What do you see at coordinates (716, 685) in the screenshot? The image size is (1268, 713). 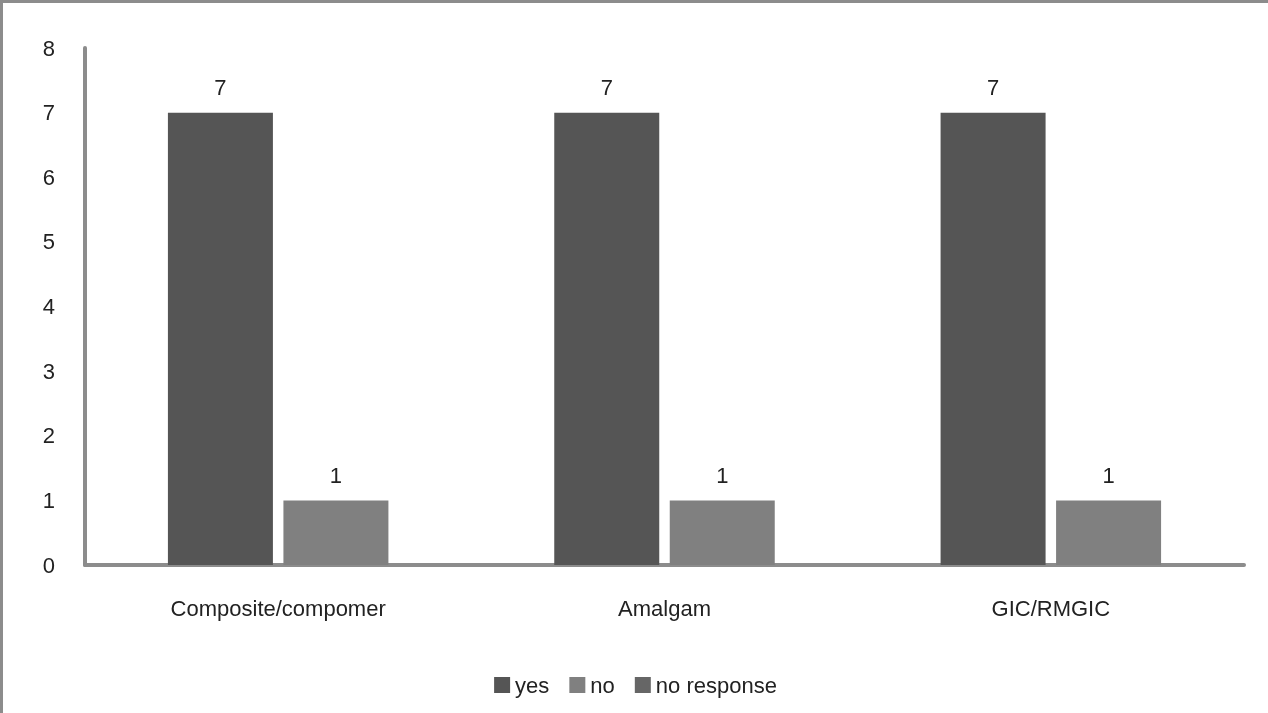 I see `legend-label: no response` at bounding box center [716, 685].